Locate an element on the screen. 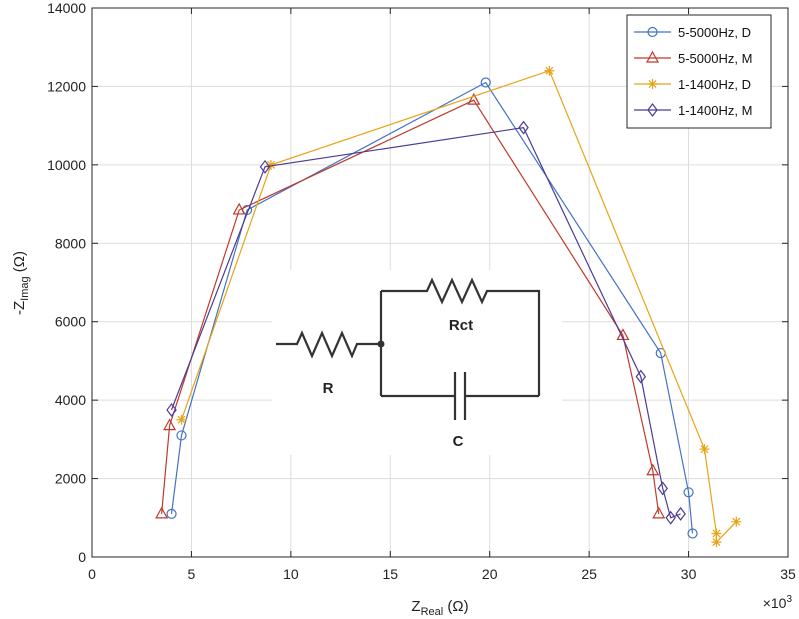 This screenshot has height=619, width=799. x-axis-title-unit: (Ω) is located at coordinates (455, 606).